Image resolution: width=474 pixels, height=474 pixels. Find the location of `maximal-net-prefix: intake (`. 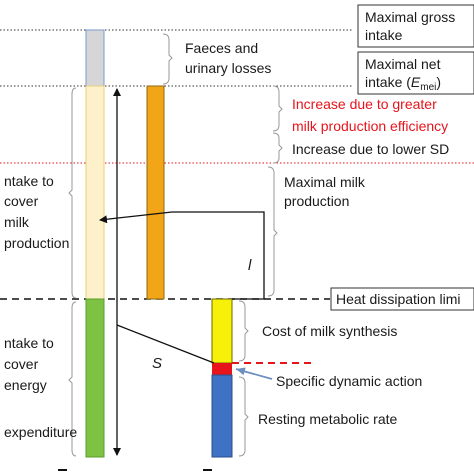

maximal-net-prefix: intake ( is located at coordinates (388, 82).